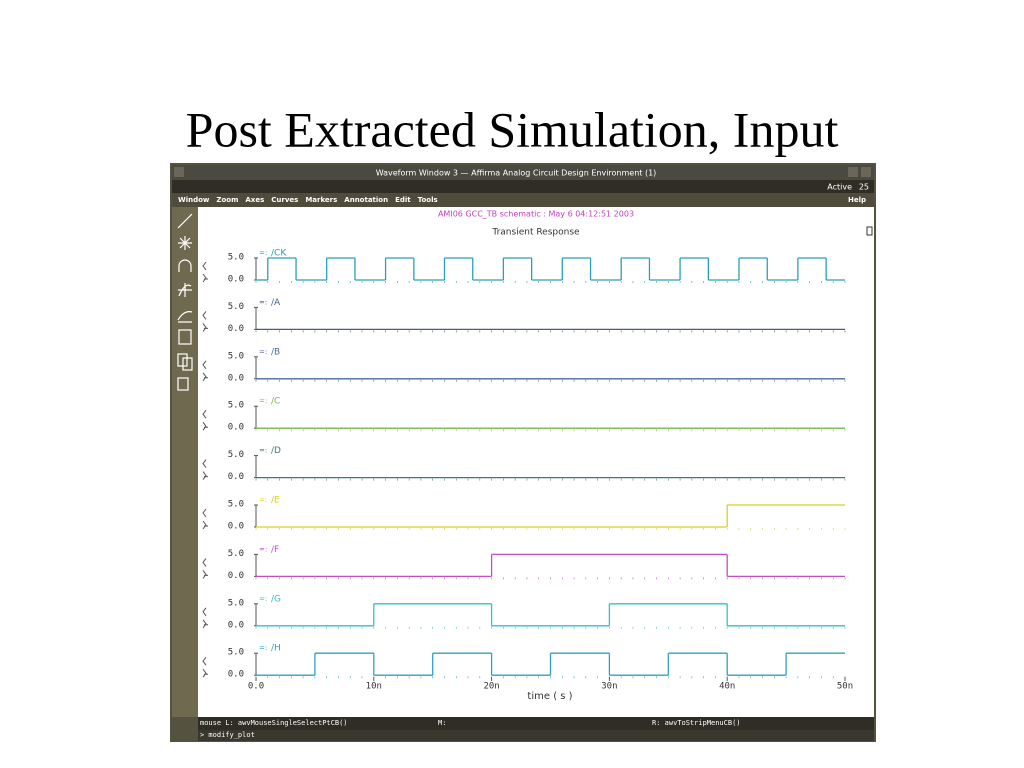 This screenshot has height=768, width=1024. Describe the element at coordinates (523, 186) in the screenshot. I see `status-row` at that location.